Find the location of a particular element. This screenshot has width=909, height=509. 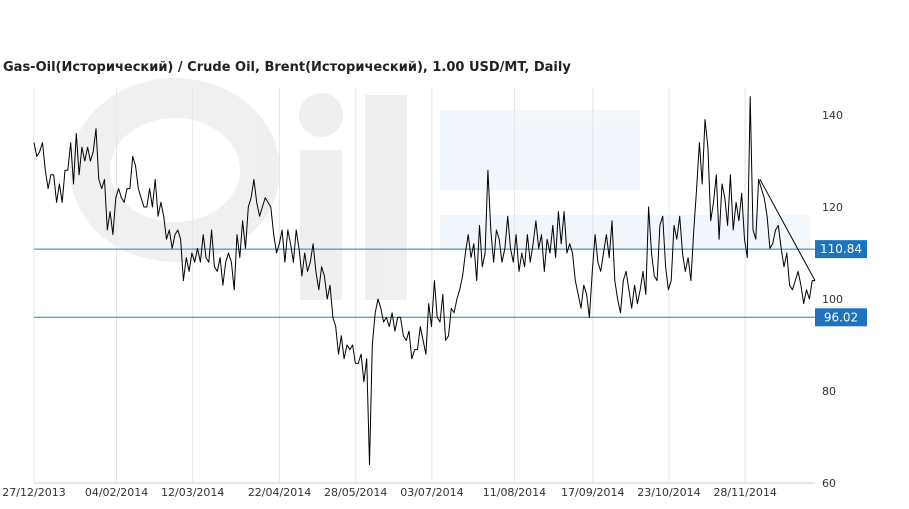

horizontal-line-label: 96.02 is located at coordinates (841, 317).